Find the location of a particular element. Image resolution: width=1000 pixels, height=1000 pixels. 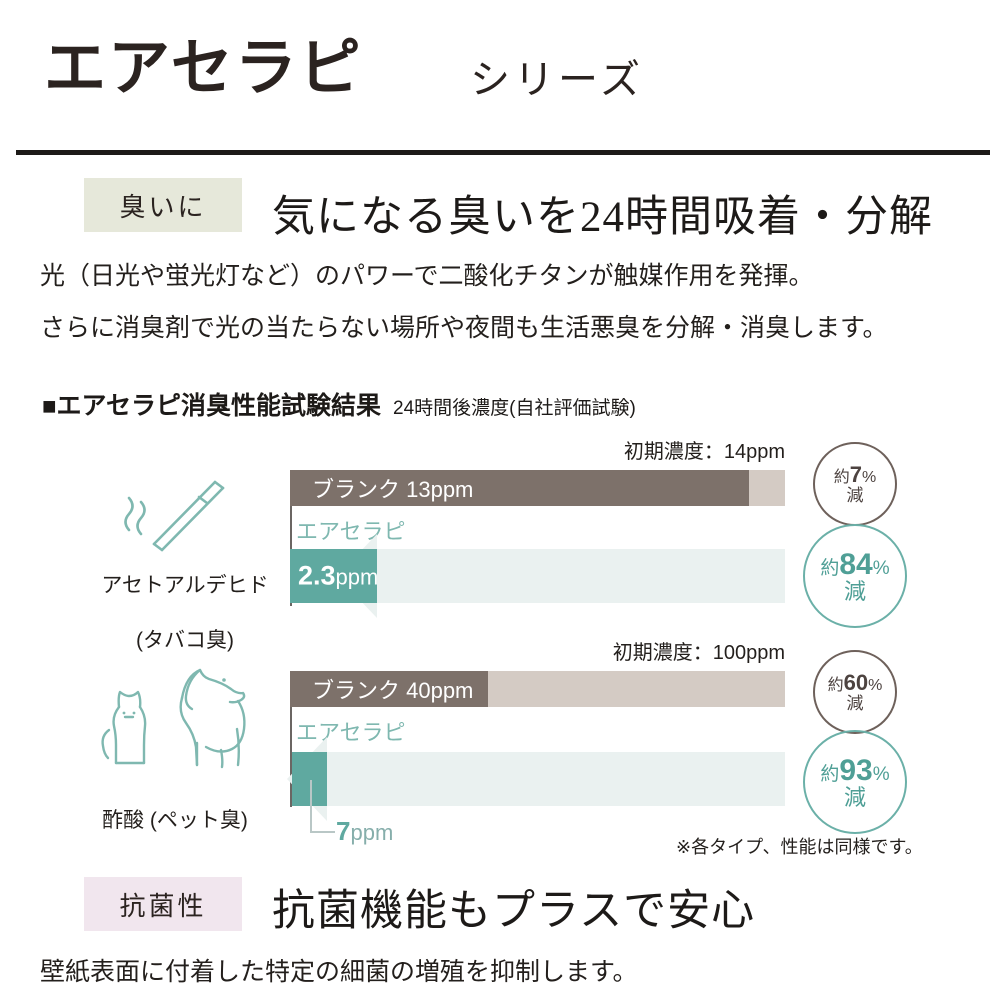

cat-dog-icon is located at coordinates (176, 722).